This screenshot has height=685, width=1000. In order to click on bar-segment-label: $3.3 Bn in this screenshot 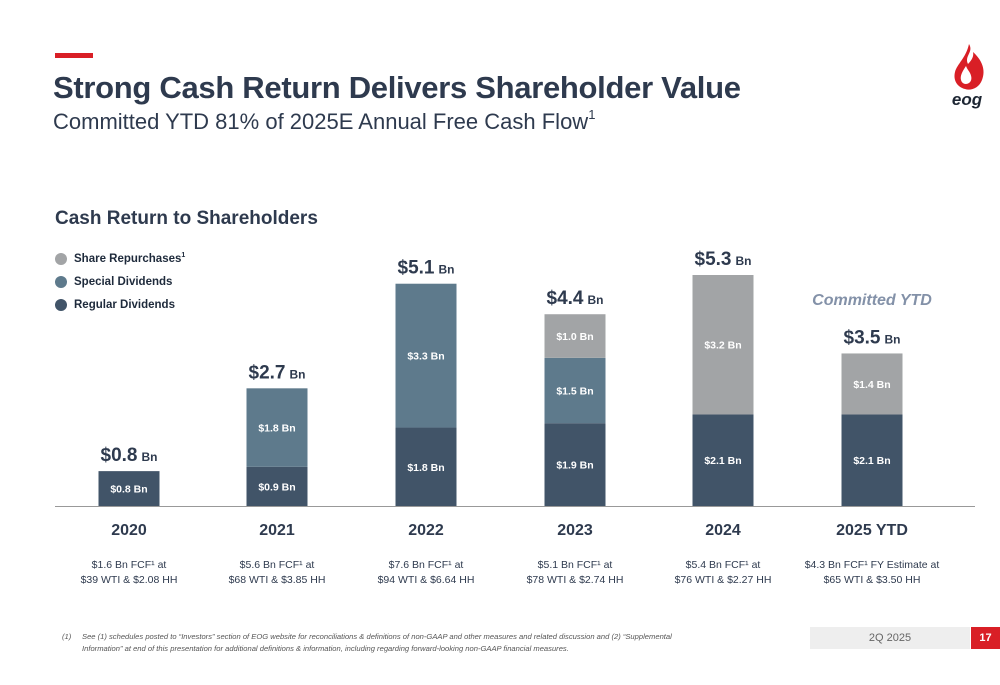, I will do `click(425, 357)`.